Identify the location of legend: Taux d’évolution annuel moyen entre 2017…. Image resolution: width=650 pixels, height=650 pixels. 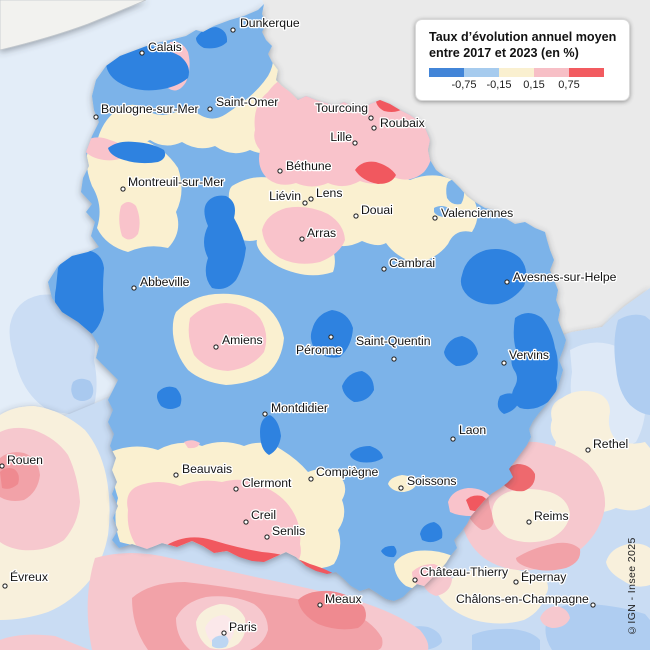
(523, 60).